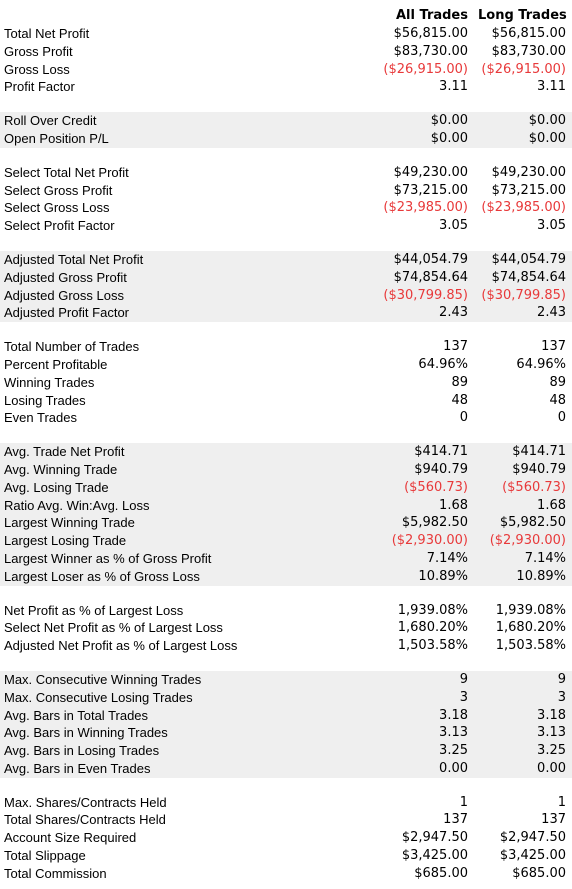 This screenshot has width=572, height=889. What do you see at coordinates (77, 768) in the screenshot?
I see `metric-label: Avg. Bars in Even Trades` at bounding box center [77, 768].